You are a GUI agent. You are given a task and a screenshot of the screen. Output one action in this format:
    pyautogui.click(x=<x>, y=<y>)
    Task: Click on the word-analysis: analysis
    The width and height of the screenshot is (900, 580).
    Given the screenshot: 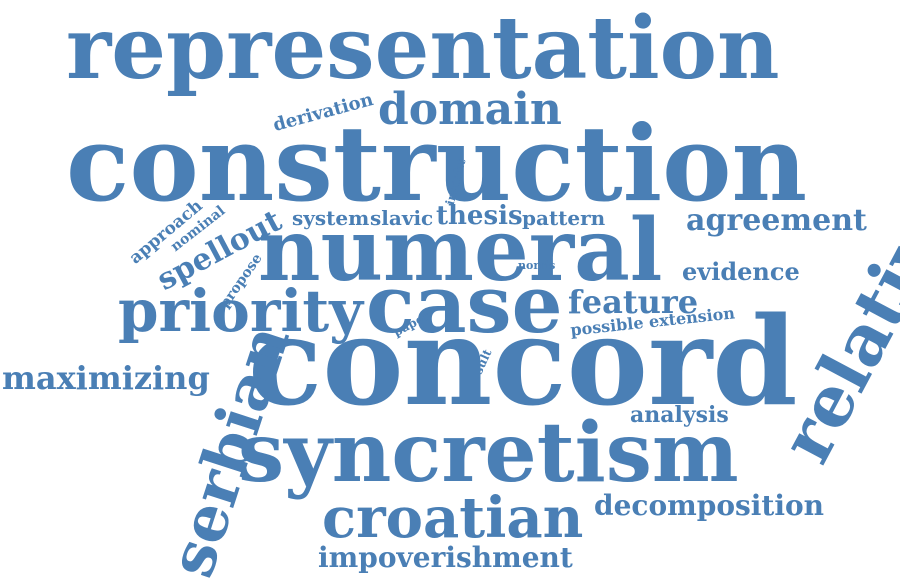 What is the action you would take?
    pyautogui.click(x=679, y=415)
    